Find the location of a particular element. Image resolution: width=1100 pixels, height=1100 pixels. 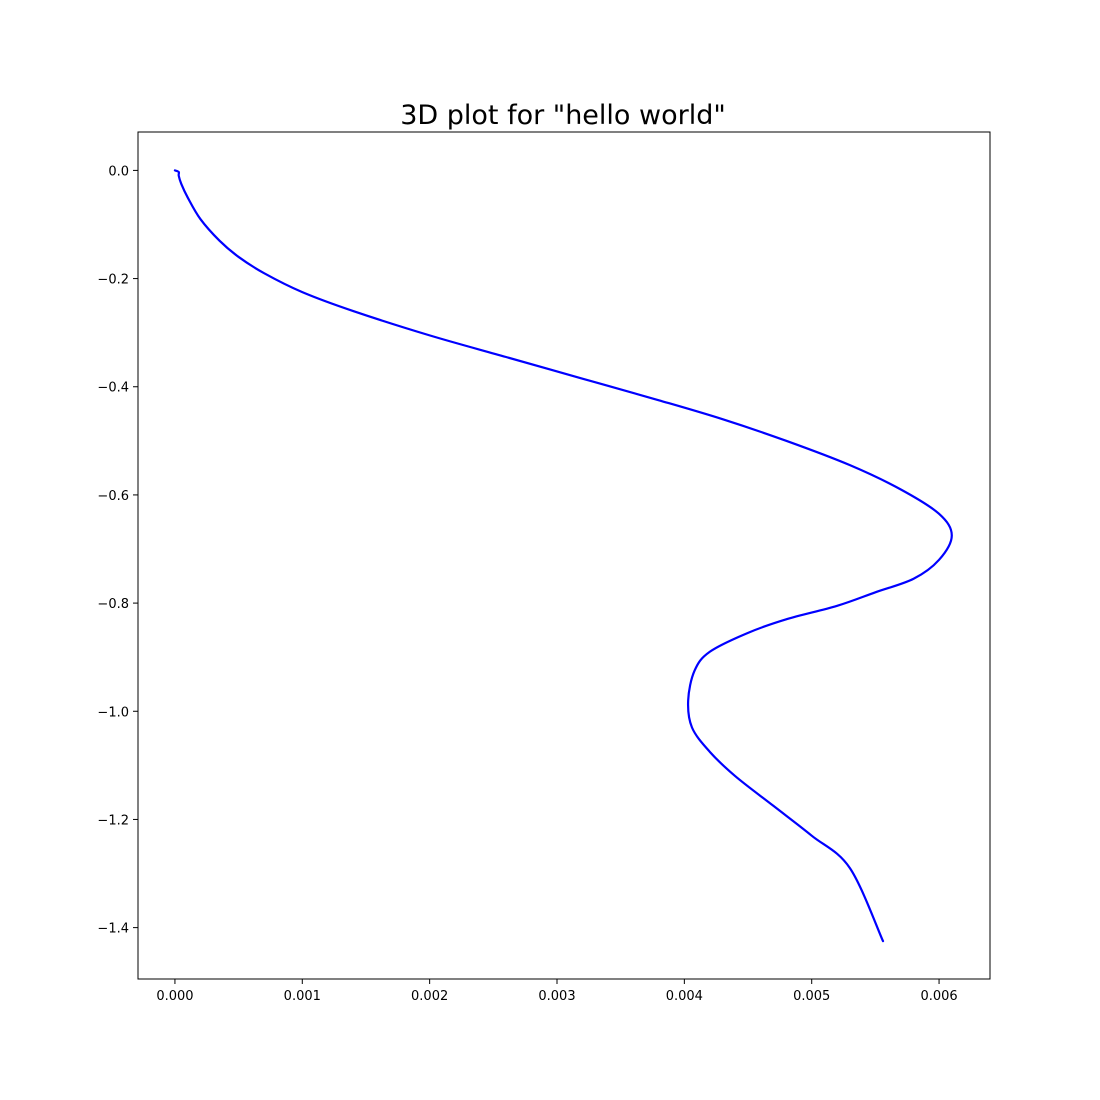

y-tick-label: −1.4 is located at coordinates (113, 929).